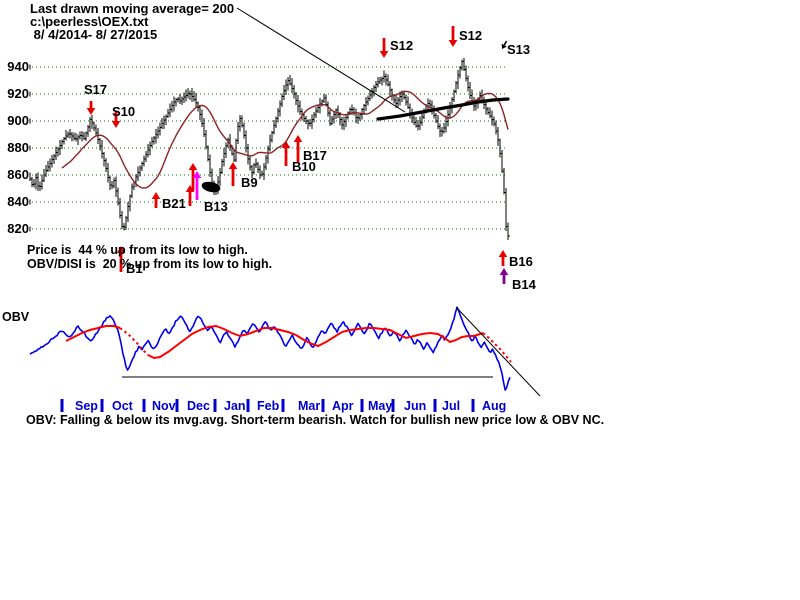  Describe the element at coordinates (233, 174) in the screenshot. I see `b9-signal-arrow-up` at that location.